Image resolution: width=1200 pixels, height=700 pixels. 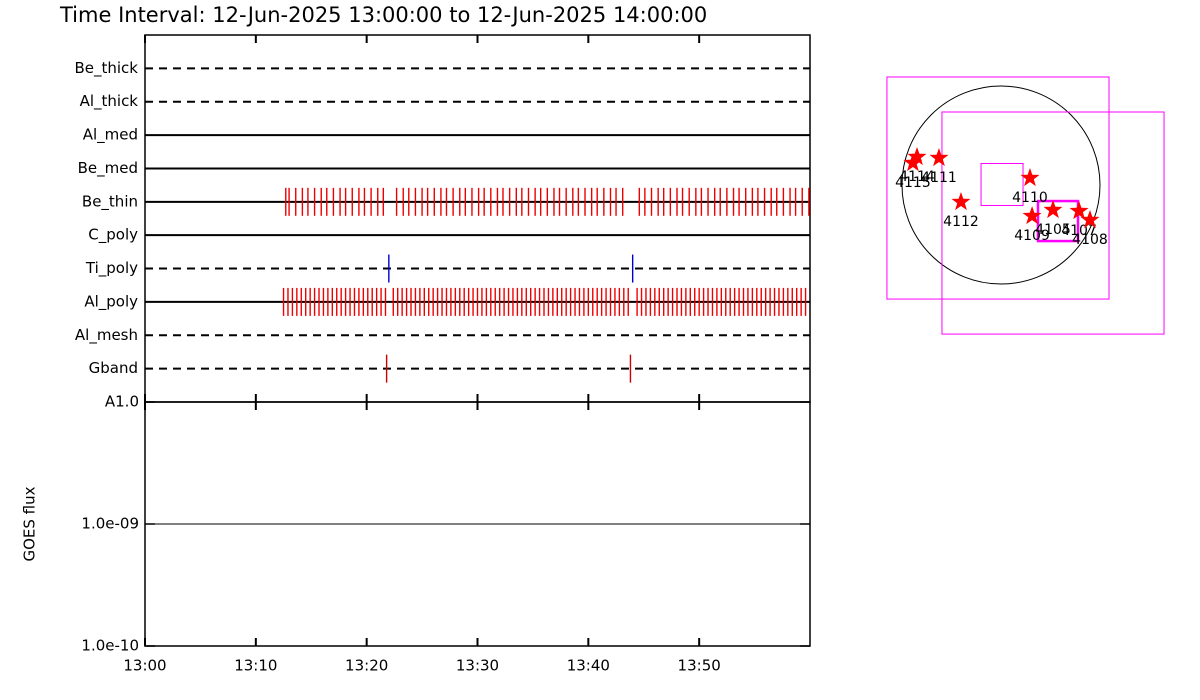 I want to click on x-tick-label: 13:50, so click(x=699, y=666).